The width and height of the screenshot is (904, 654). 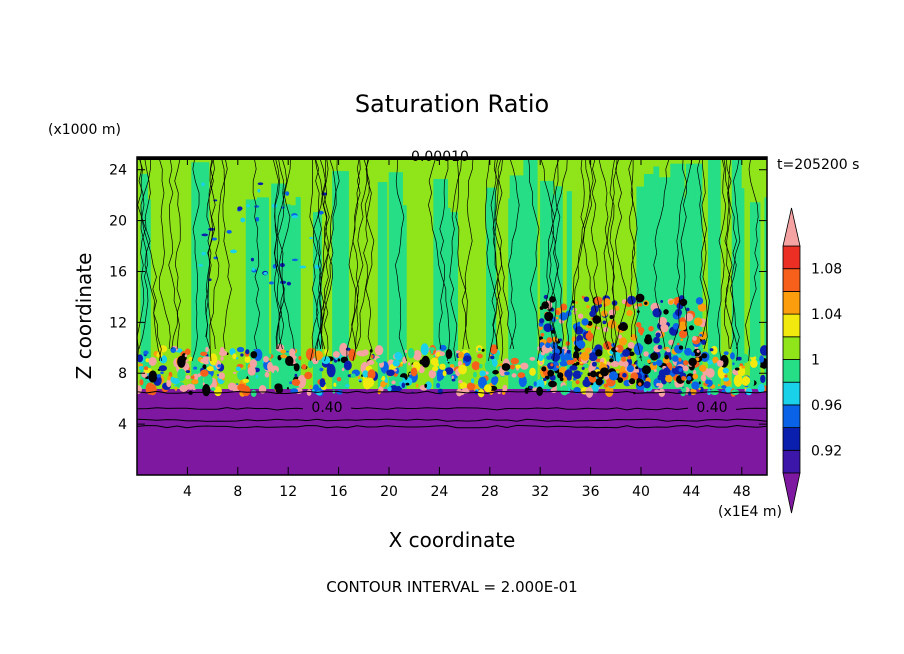 What do you see at coordinates (389, 492) in the screenshot?
I see `x-tick-label: 20` at bounding box center [389, 492].